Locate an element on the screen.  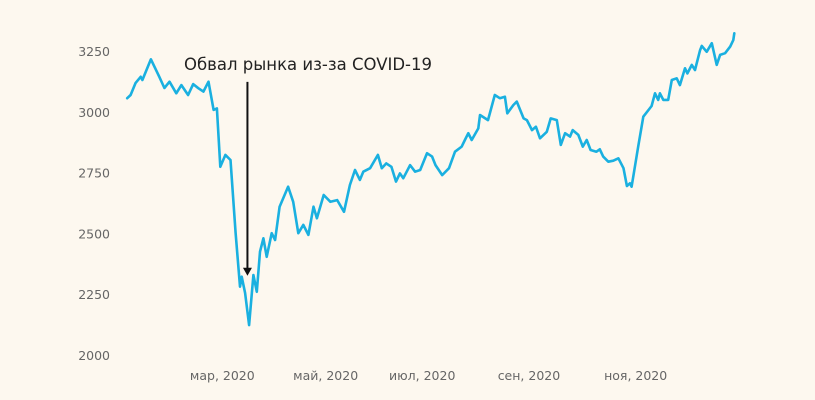
y-tick-label: 2500 is located at coordinates (94, 233).